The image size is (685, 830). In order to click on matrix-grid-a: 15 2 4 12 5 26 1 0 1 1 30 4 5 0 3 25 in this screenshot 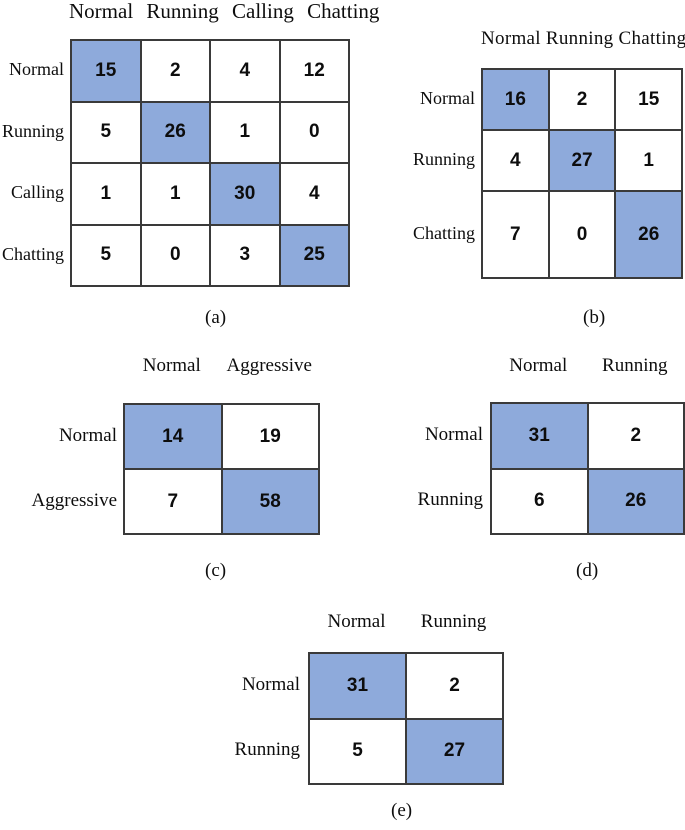, I will do `click(210, 163)`.